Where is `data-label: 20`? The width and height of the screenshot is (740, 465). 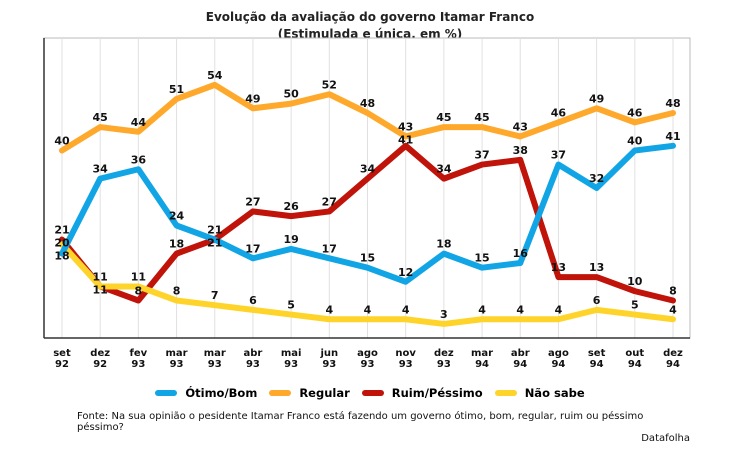
data-label: 20 is located at coordinates (62, 243).